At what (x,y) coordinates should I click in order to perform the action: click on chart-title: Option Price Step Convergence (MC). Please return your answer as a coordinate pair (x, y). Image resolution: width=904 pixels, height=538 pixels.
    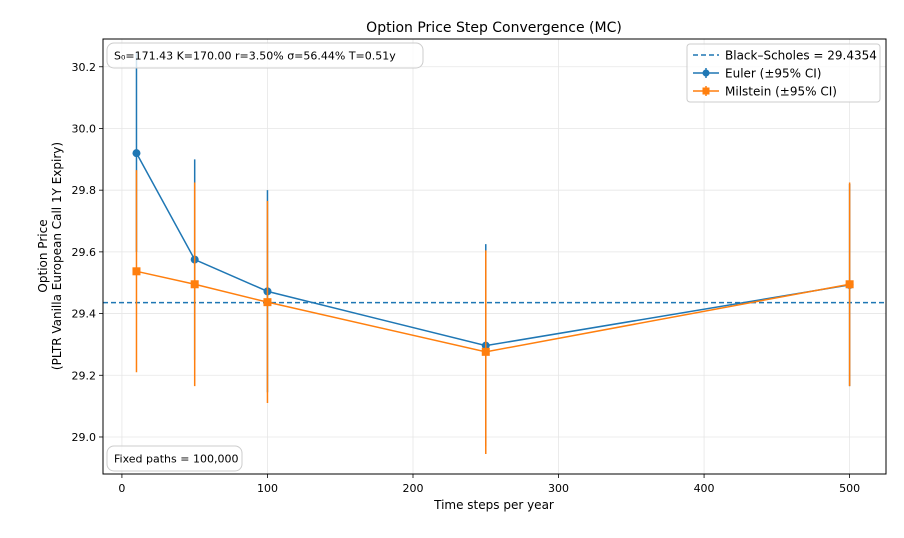
    Looking at the image, I should click on (494, 28).